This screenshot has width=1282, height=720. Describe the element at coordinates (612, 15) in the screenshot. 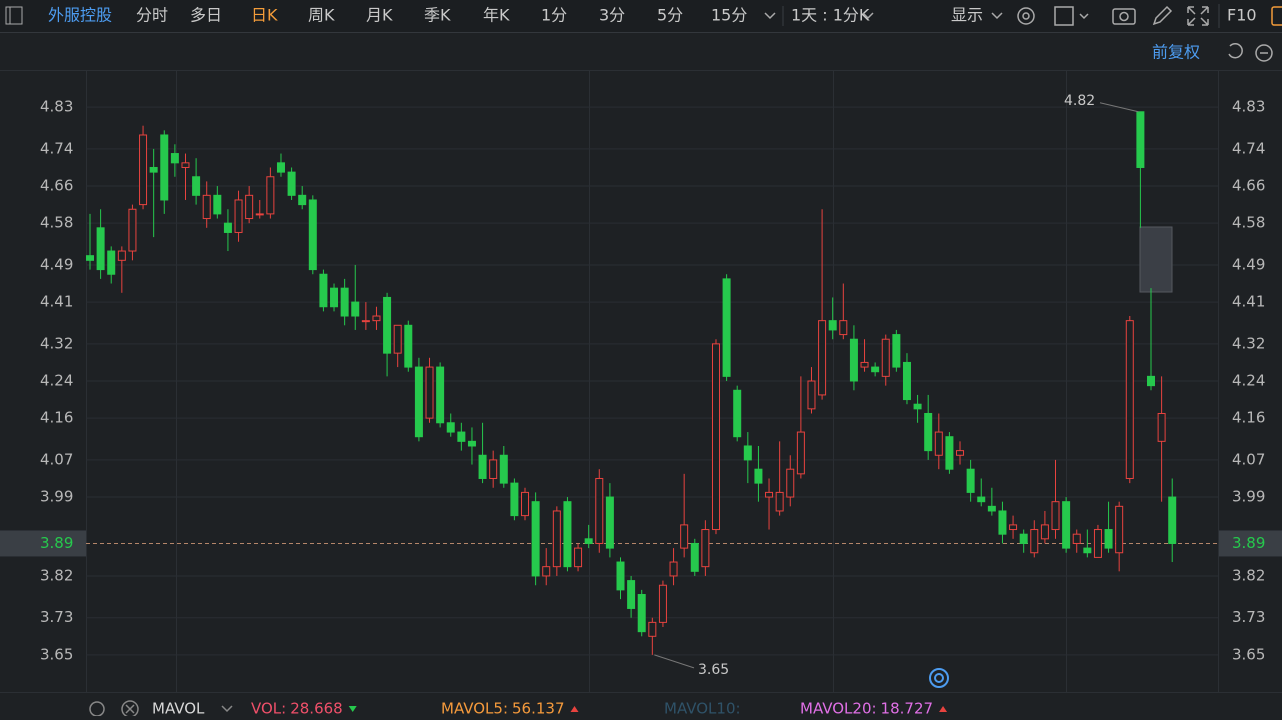

I see `period-tab: 3分` at that location.